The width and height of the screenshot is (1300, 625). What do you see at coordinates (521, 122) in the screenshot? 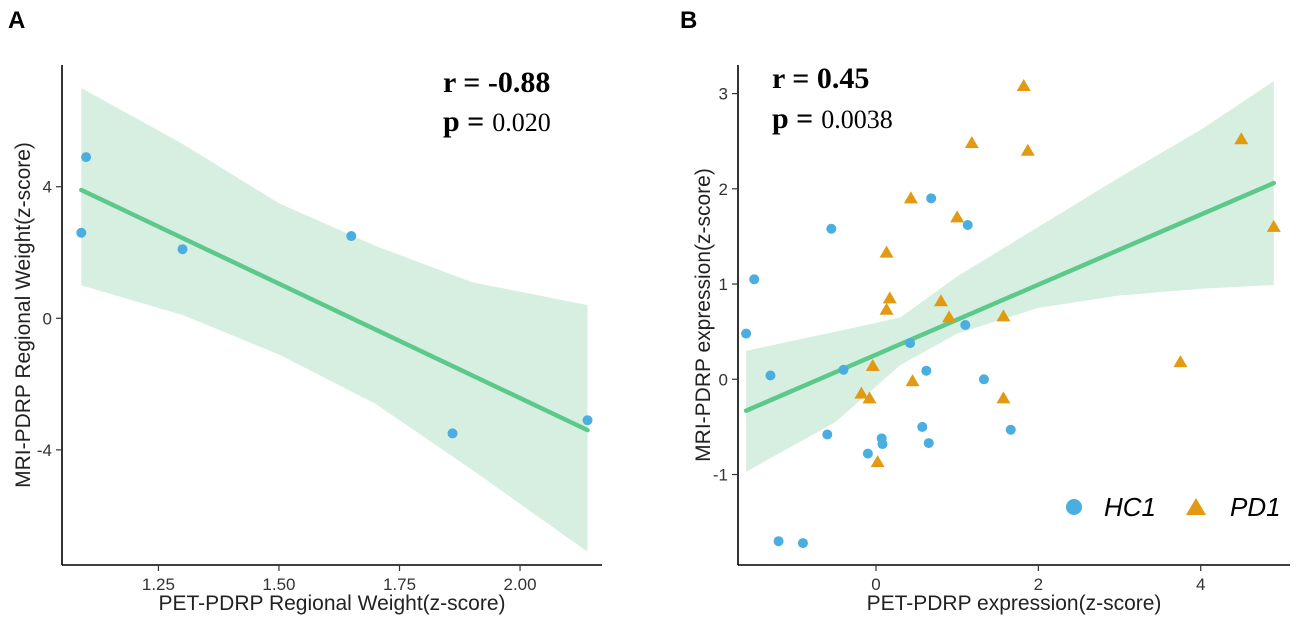
I see `panel-a-p-value: 0.020` at bounding box center [521, 122].